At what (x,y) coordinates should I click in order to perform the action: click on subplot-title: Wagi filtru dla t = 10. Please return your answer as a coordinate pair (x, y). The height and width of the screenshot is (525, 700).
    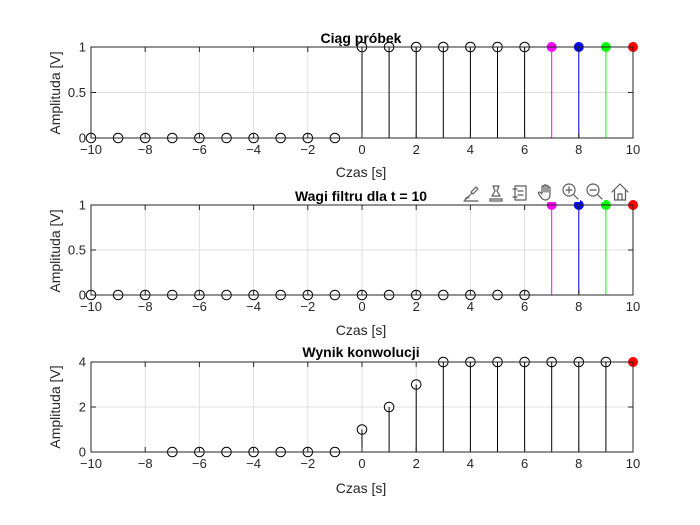
    Looking at the image, I should click on (361, 196).